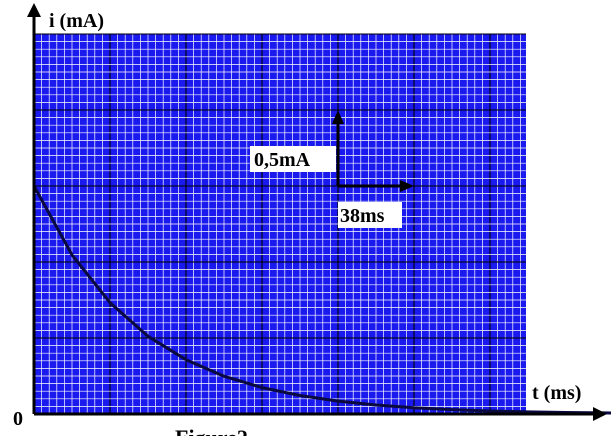 This screenshot has width=611, height=436. I want to click on figure-caption: Figure2, so click(211, 430).